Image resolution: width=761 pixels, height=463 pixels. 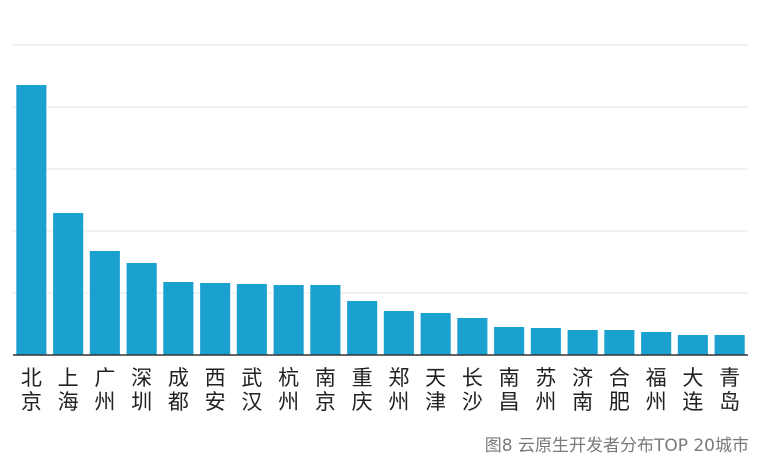 I want to click on category-label-11: 天津, so click(x=435, y=390).